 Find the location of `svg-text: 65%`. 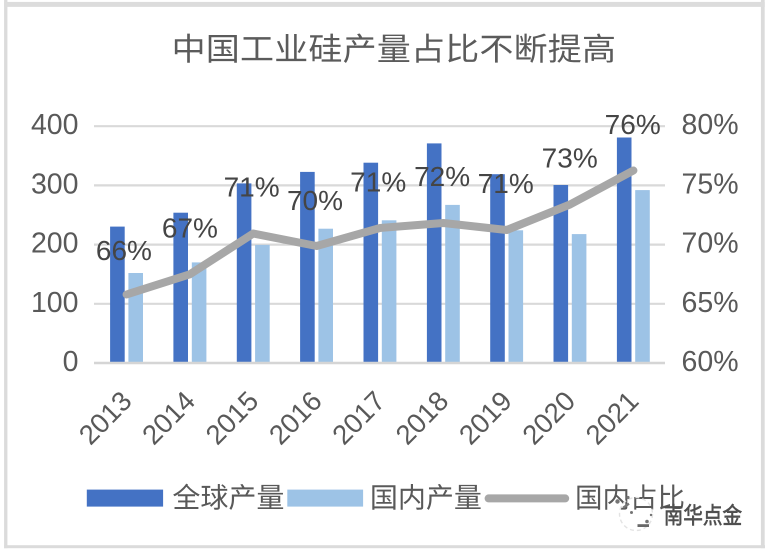

svg-text: 65% is located at coordinates (710, 303).